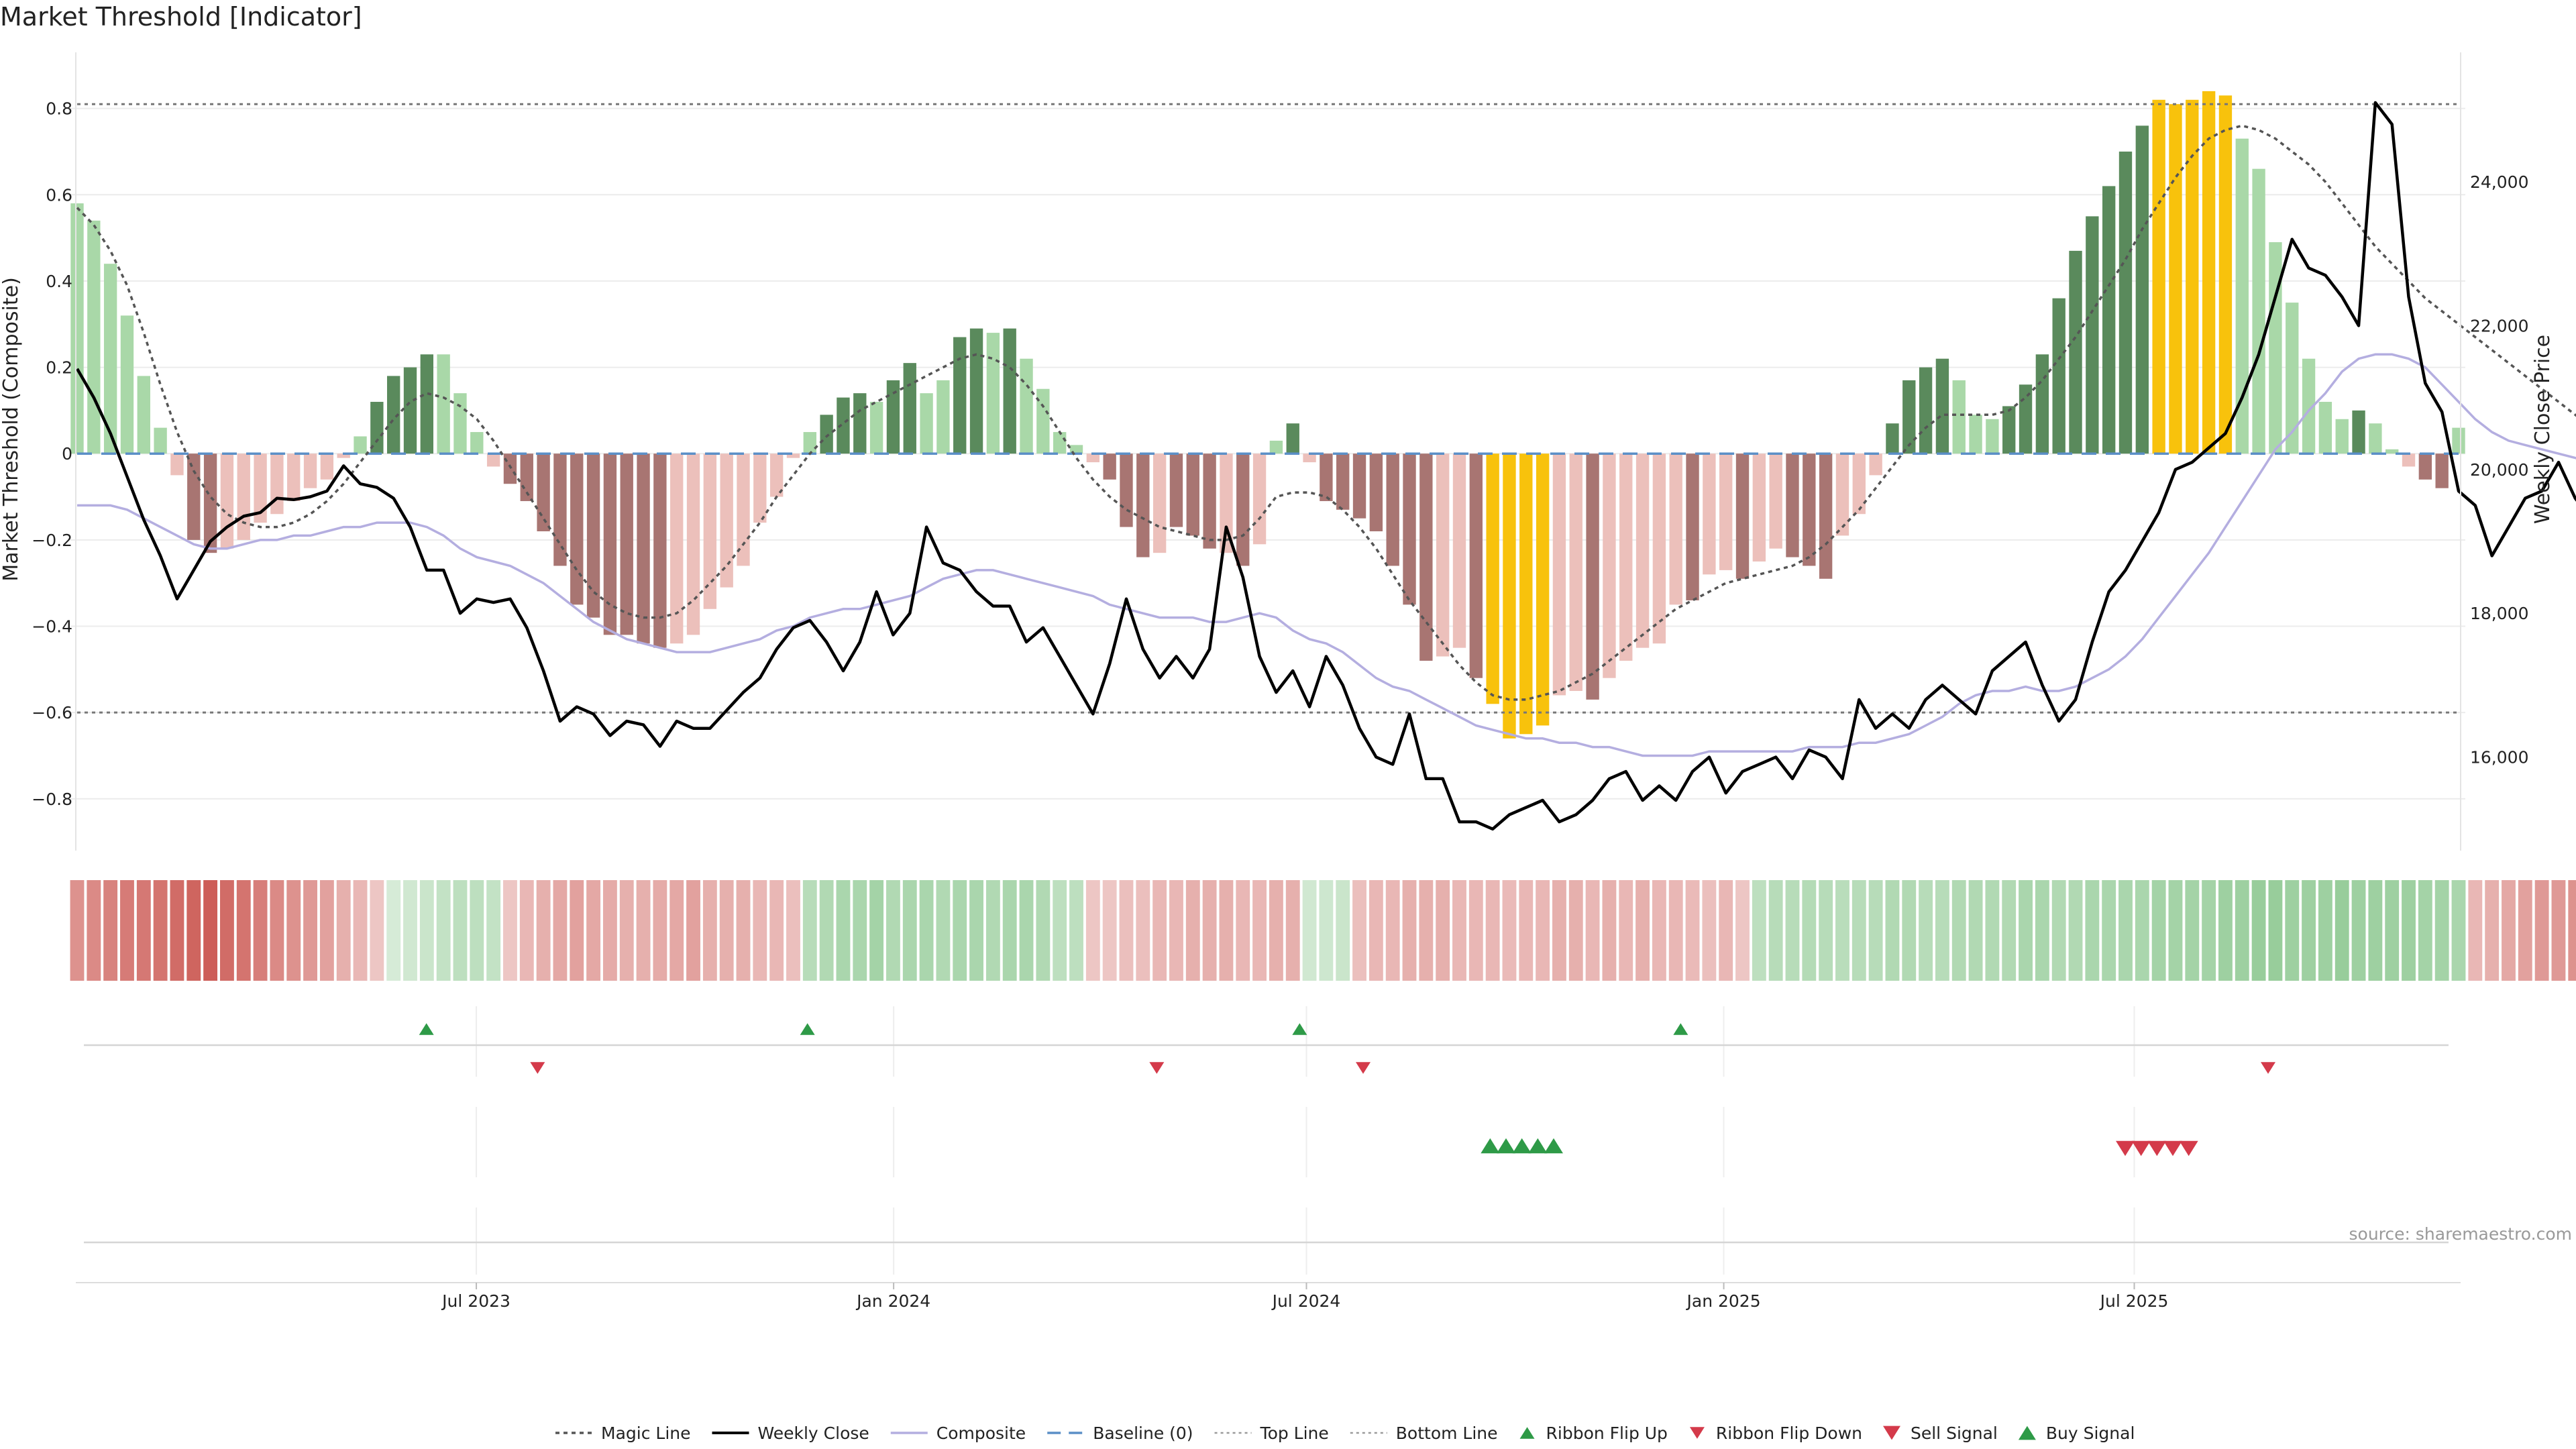 This screenshot has width=2576, height=1449. Describe the element at coordinates (1527, 1433) in the screenshot. I see `legend-ribbon-flip-up-swatch` at that location.